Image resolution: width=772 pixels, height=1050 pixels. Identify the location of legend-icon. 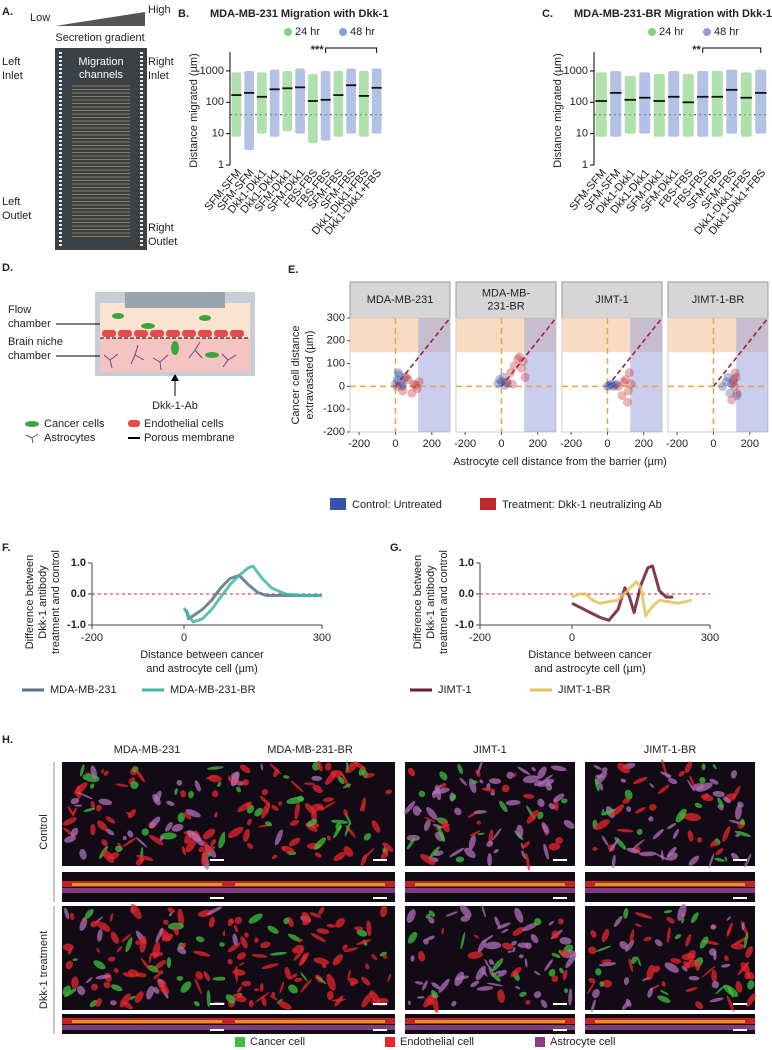
(32, 424).